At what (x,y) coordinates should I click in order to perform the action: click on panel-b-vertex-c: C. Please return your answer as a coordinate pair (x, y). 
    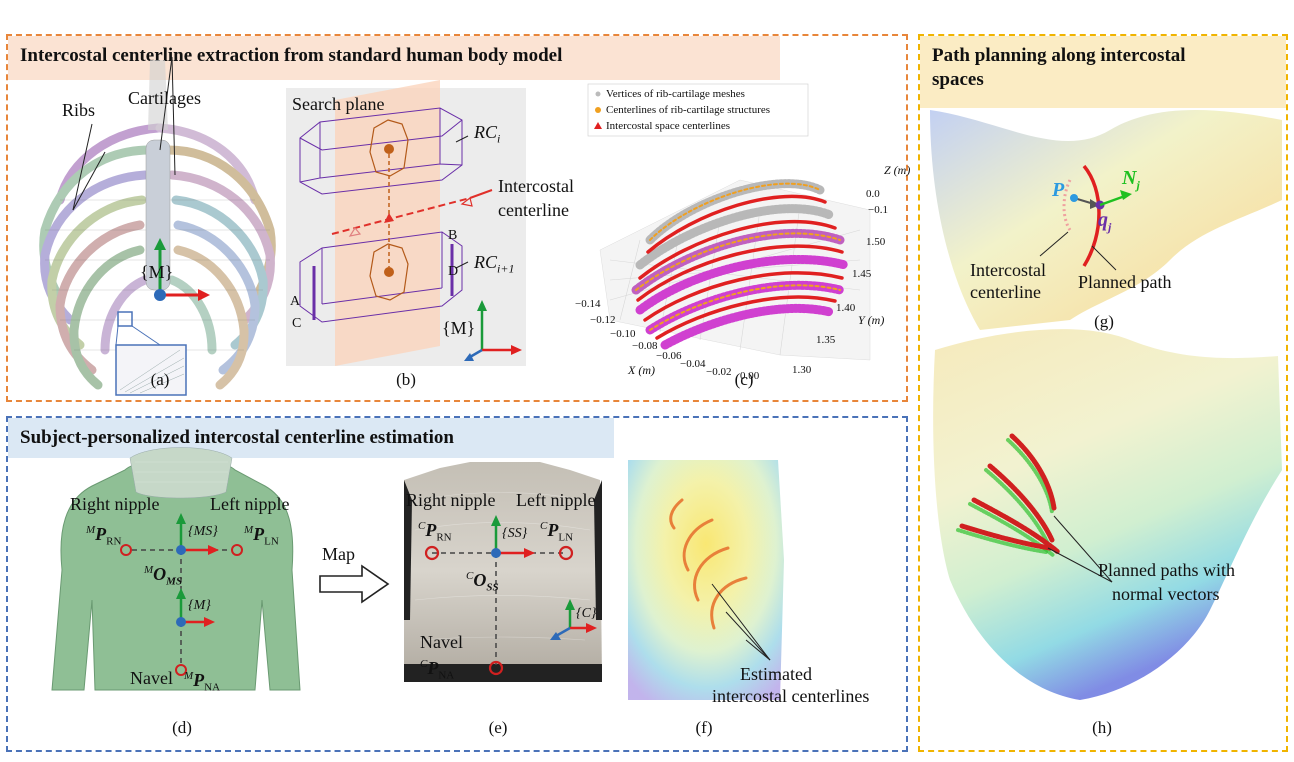
    Looking at the image, I should click on (297, 323).